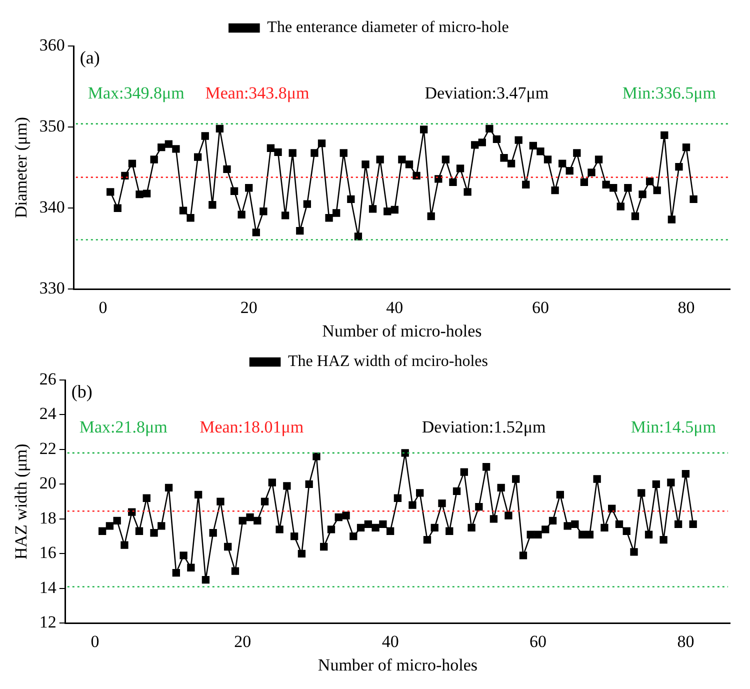 The width and height of the screenshot is (750, 689). I want to click on annotation: Min:14.5μm, so click(673, 426).